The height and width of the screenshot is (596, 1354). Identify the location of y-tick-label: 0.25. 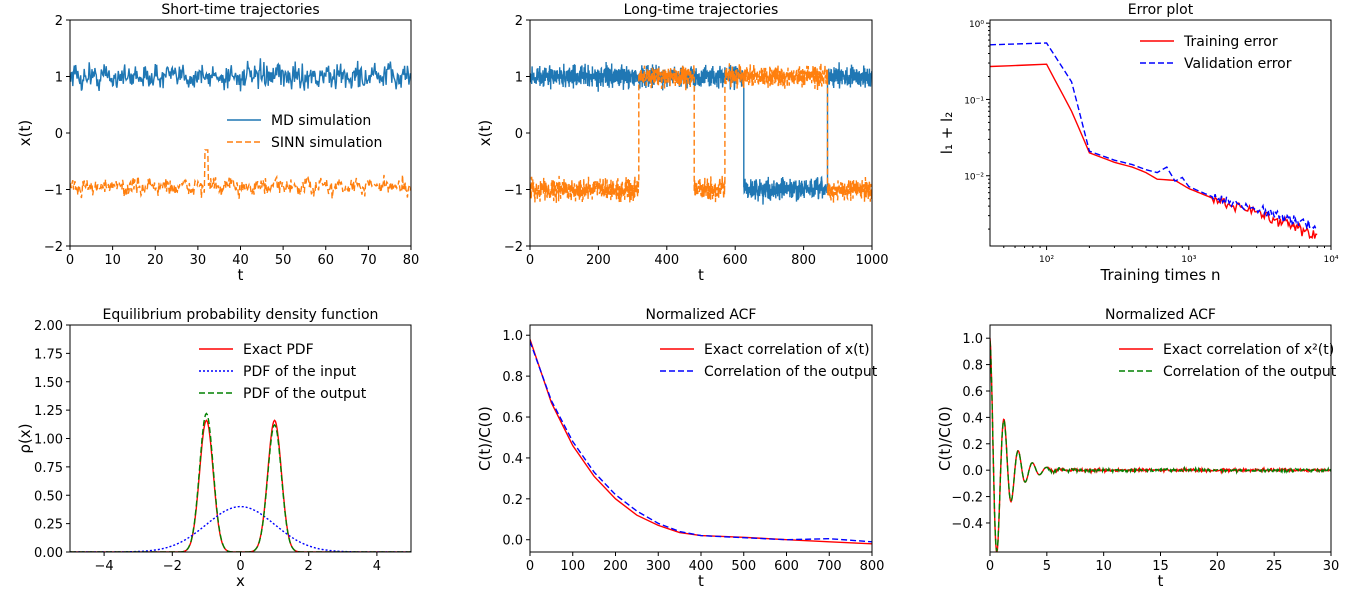
(48, 525).